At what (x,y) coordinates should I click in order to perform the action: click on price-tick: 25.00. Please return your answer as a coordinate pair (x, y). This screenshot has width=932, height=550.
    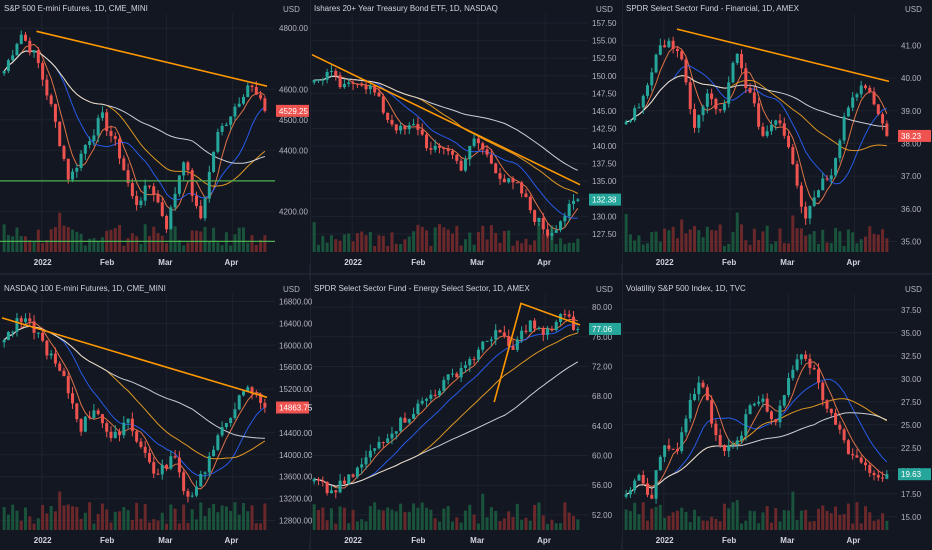
    Looking at the image, I should click on (911, 425).